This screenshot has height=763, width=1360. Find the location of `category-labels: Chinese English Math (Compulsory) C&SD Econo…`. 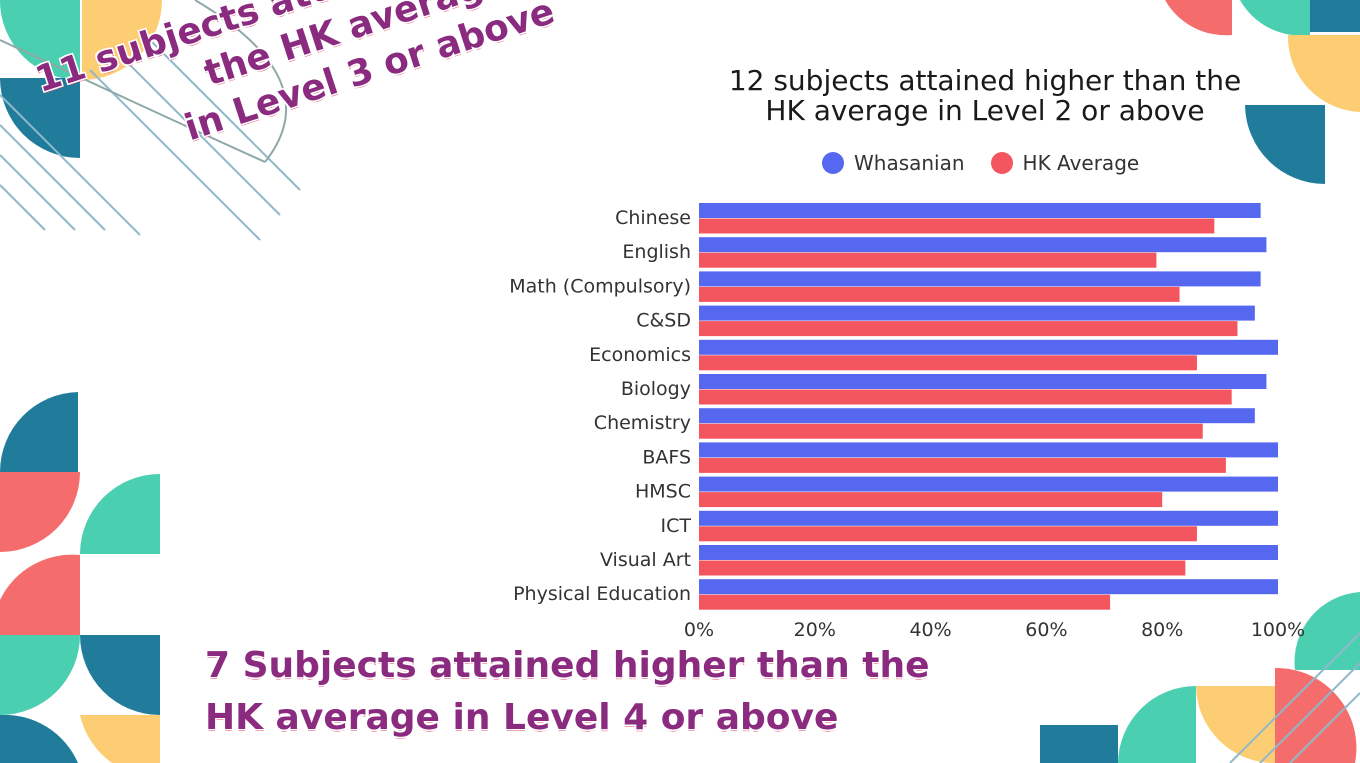

category-labels: Chinese English Math (Compulsory) C&SD Econo… is located at coordinates (600, 406).